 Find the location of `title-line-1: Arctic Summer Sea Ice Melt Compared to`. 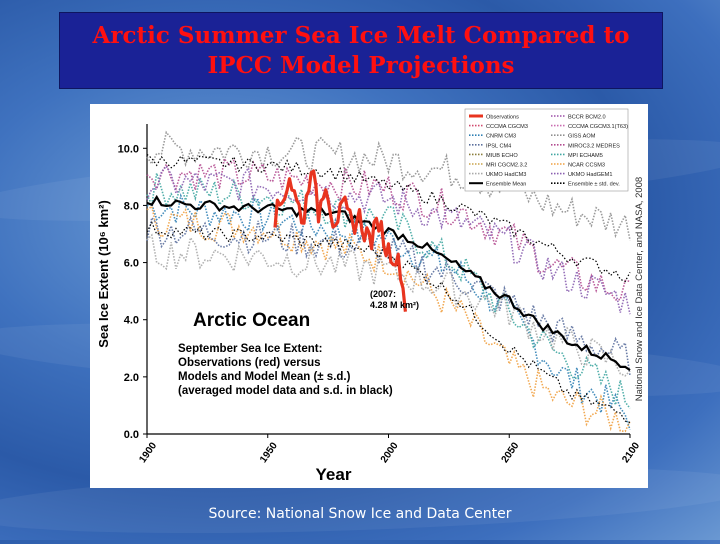

title-line-1: Arctic Summer Sea Ice Melt Compared to is located at coordinates (361, 35).